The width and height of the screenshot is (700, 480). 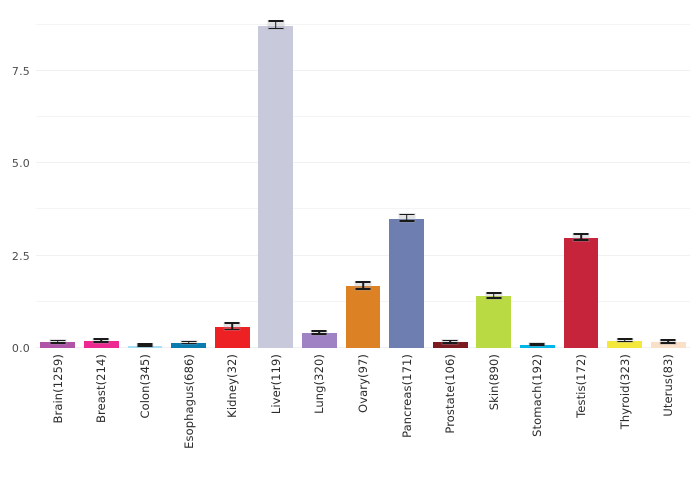 I want to click on y-axis-tick-label: 5.0, so click(x=20, y=164).